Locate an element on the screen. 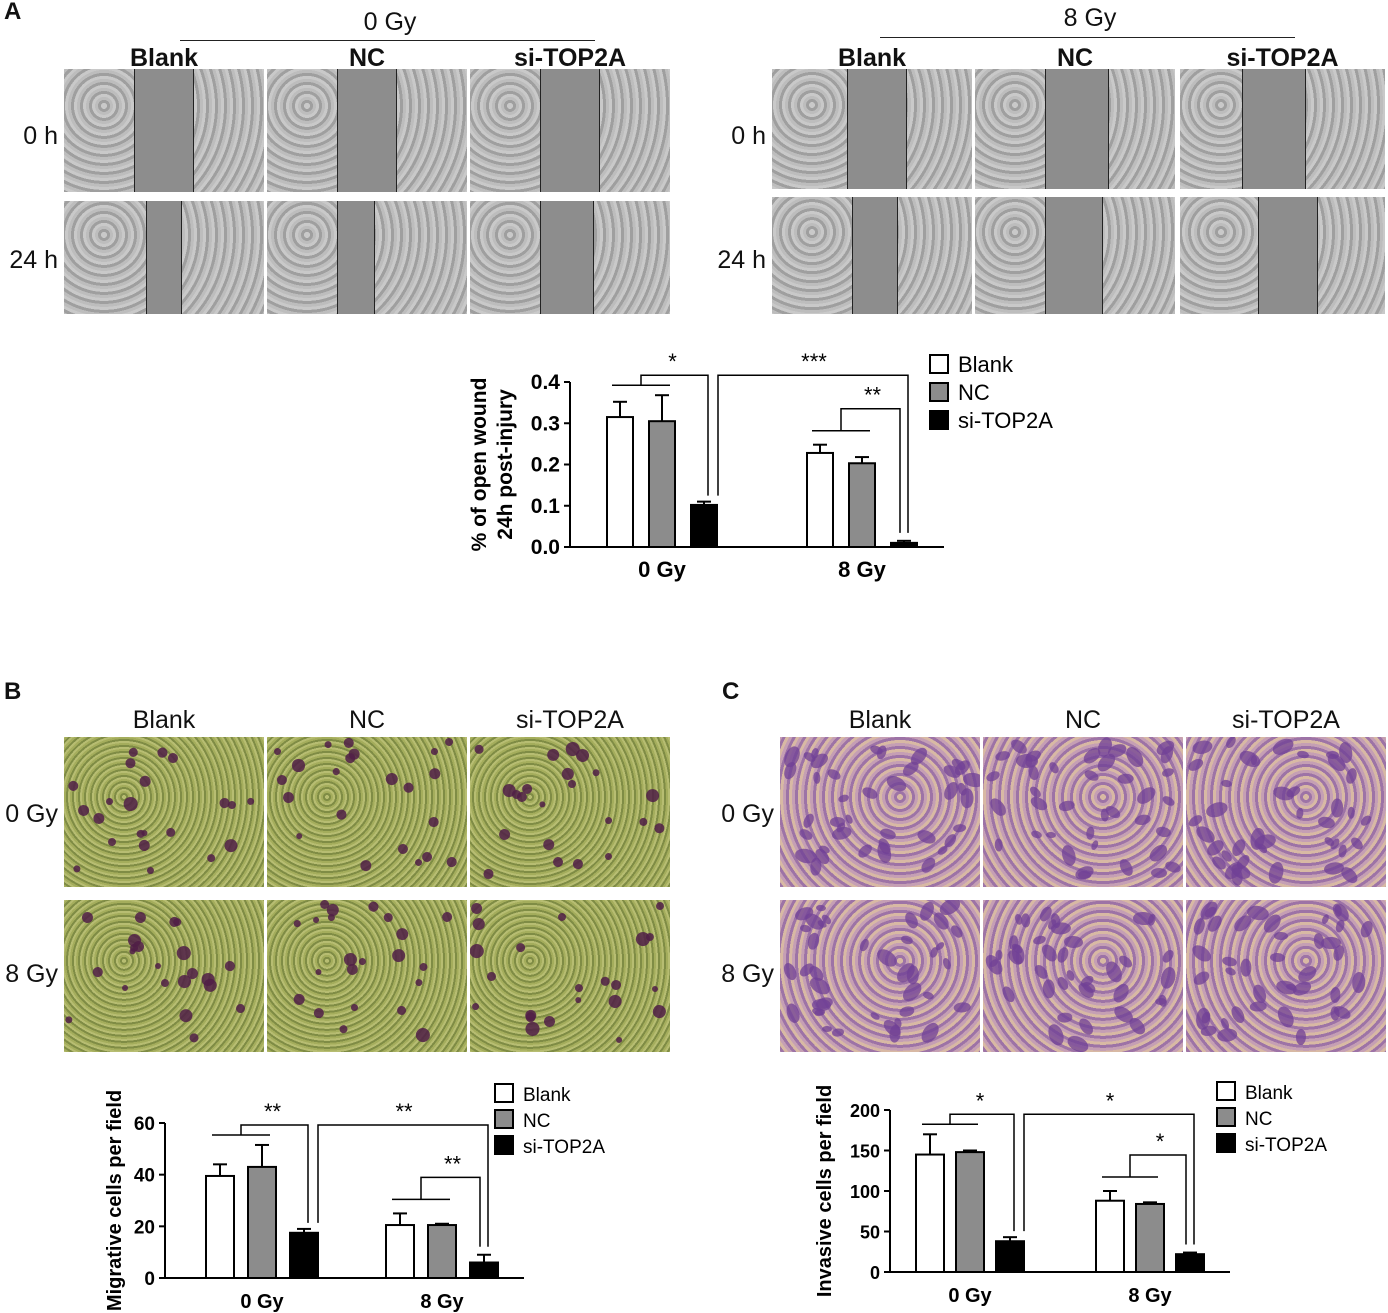 This screenshot has width=1388, height=1313. col-header-blank: Blank is located at coordinates (164, 58).